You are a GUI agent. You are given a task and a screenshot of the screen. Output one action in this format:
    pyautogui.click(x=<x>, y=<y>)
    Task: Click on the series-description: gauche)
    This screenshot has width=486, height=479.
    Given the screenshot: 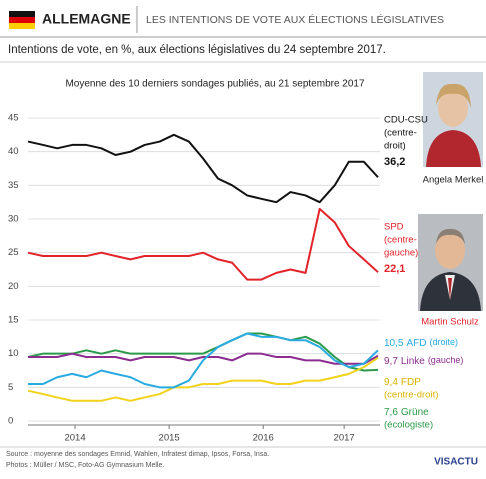 What is the action you would take?
    pyautogui.click(x=401, y=253)
    